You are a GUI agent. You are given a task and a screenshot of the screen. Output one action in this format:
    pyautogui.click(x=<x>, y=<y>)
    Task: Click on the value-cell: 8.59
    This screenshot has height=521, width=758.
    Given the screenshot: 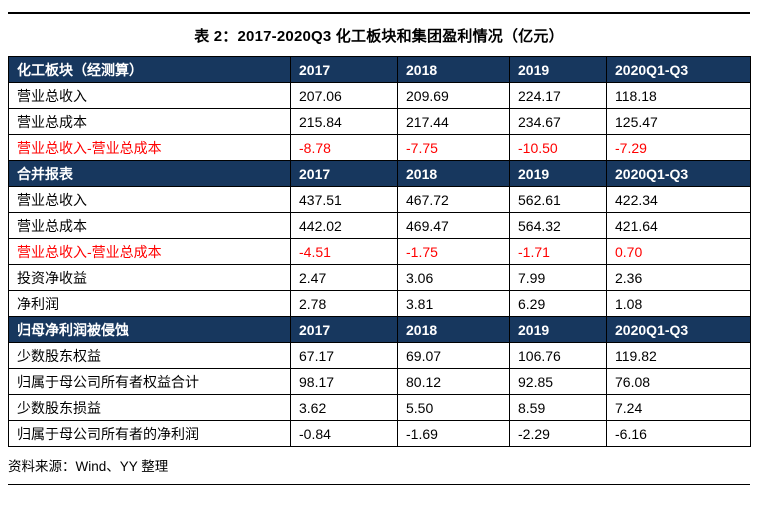 What is the action you would take?
    pyautogui.click(x=558, y=407)
    